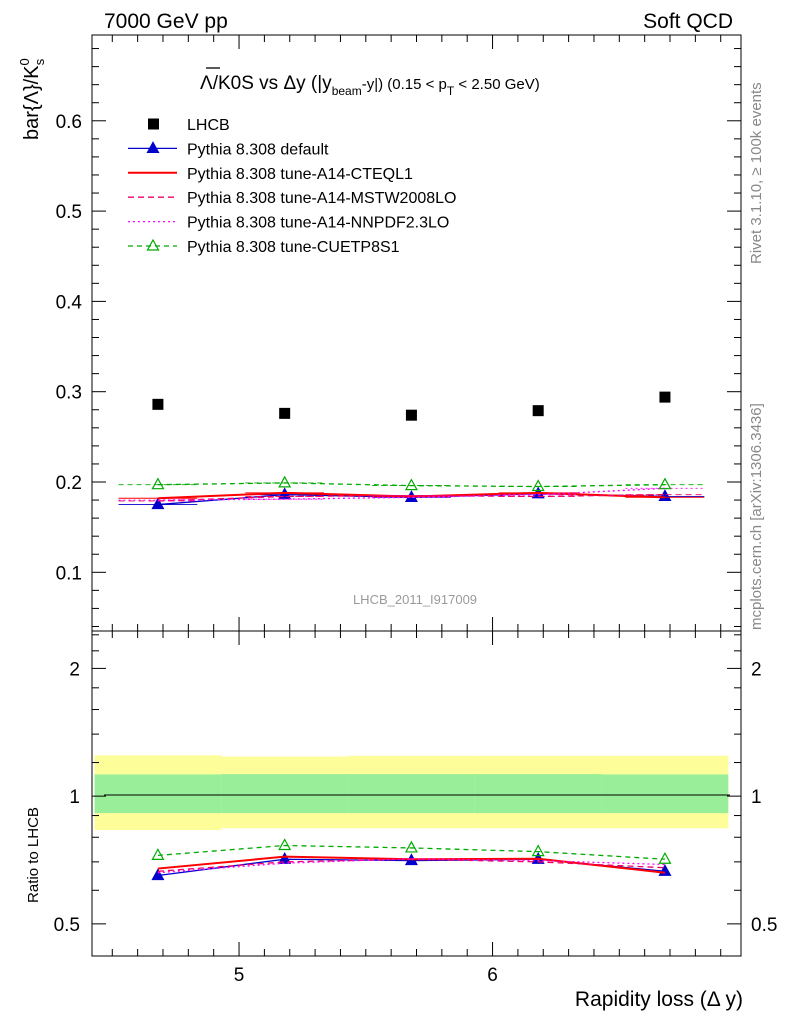 The image size is (786, 1024). What do you see at coordinates (756, 669) in the screenshot?
I see `ratio-ytick-label-right: 2` at bounding box center [756, 669].